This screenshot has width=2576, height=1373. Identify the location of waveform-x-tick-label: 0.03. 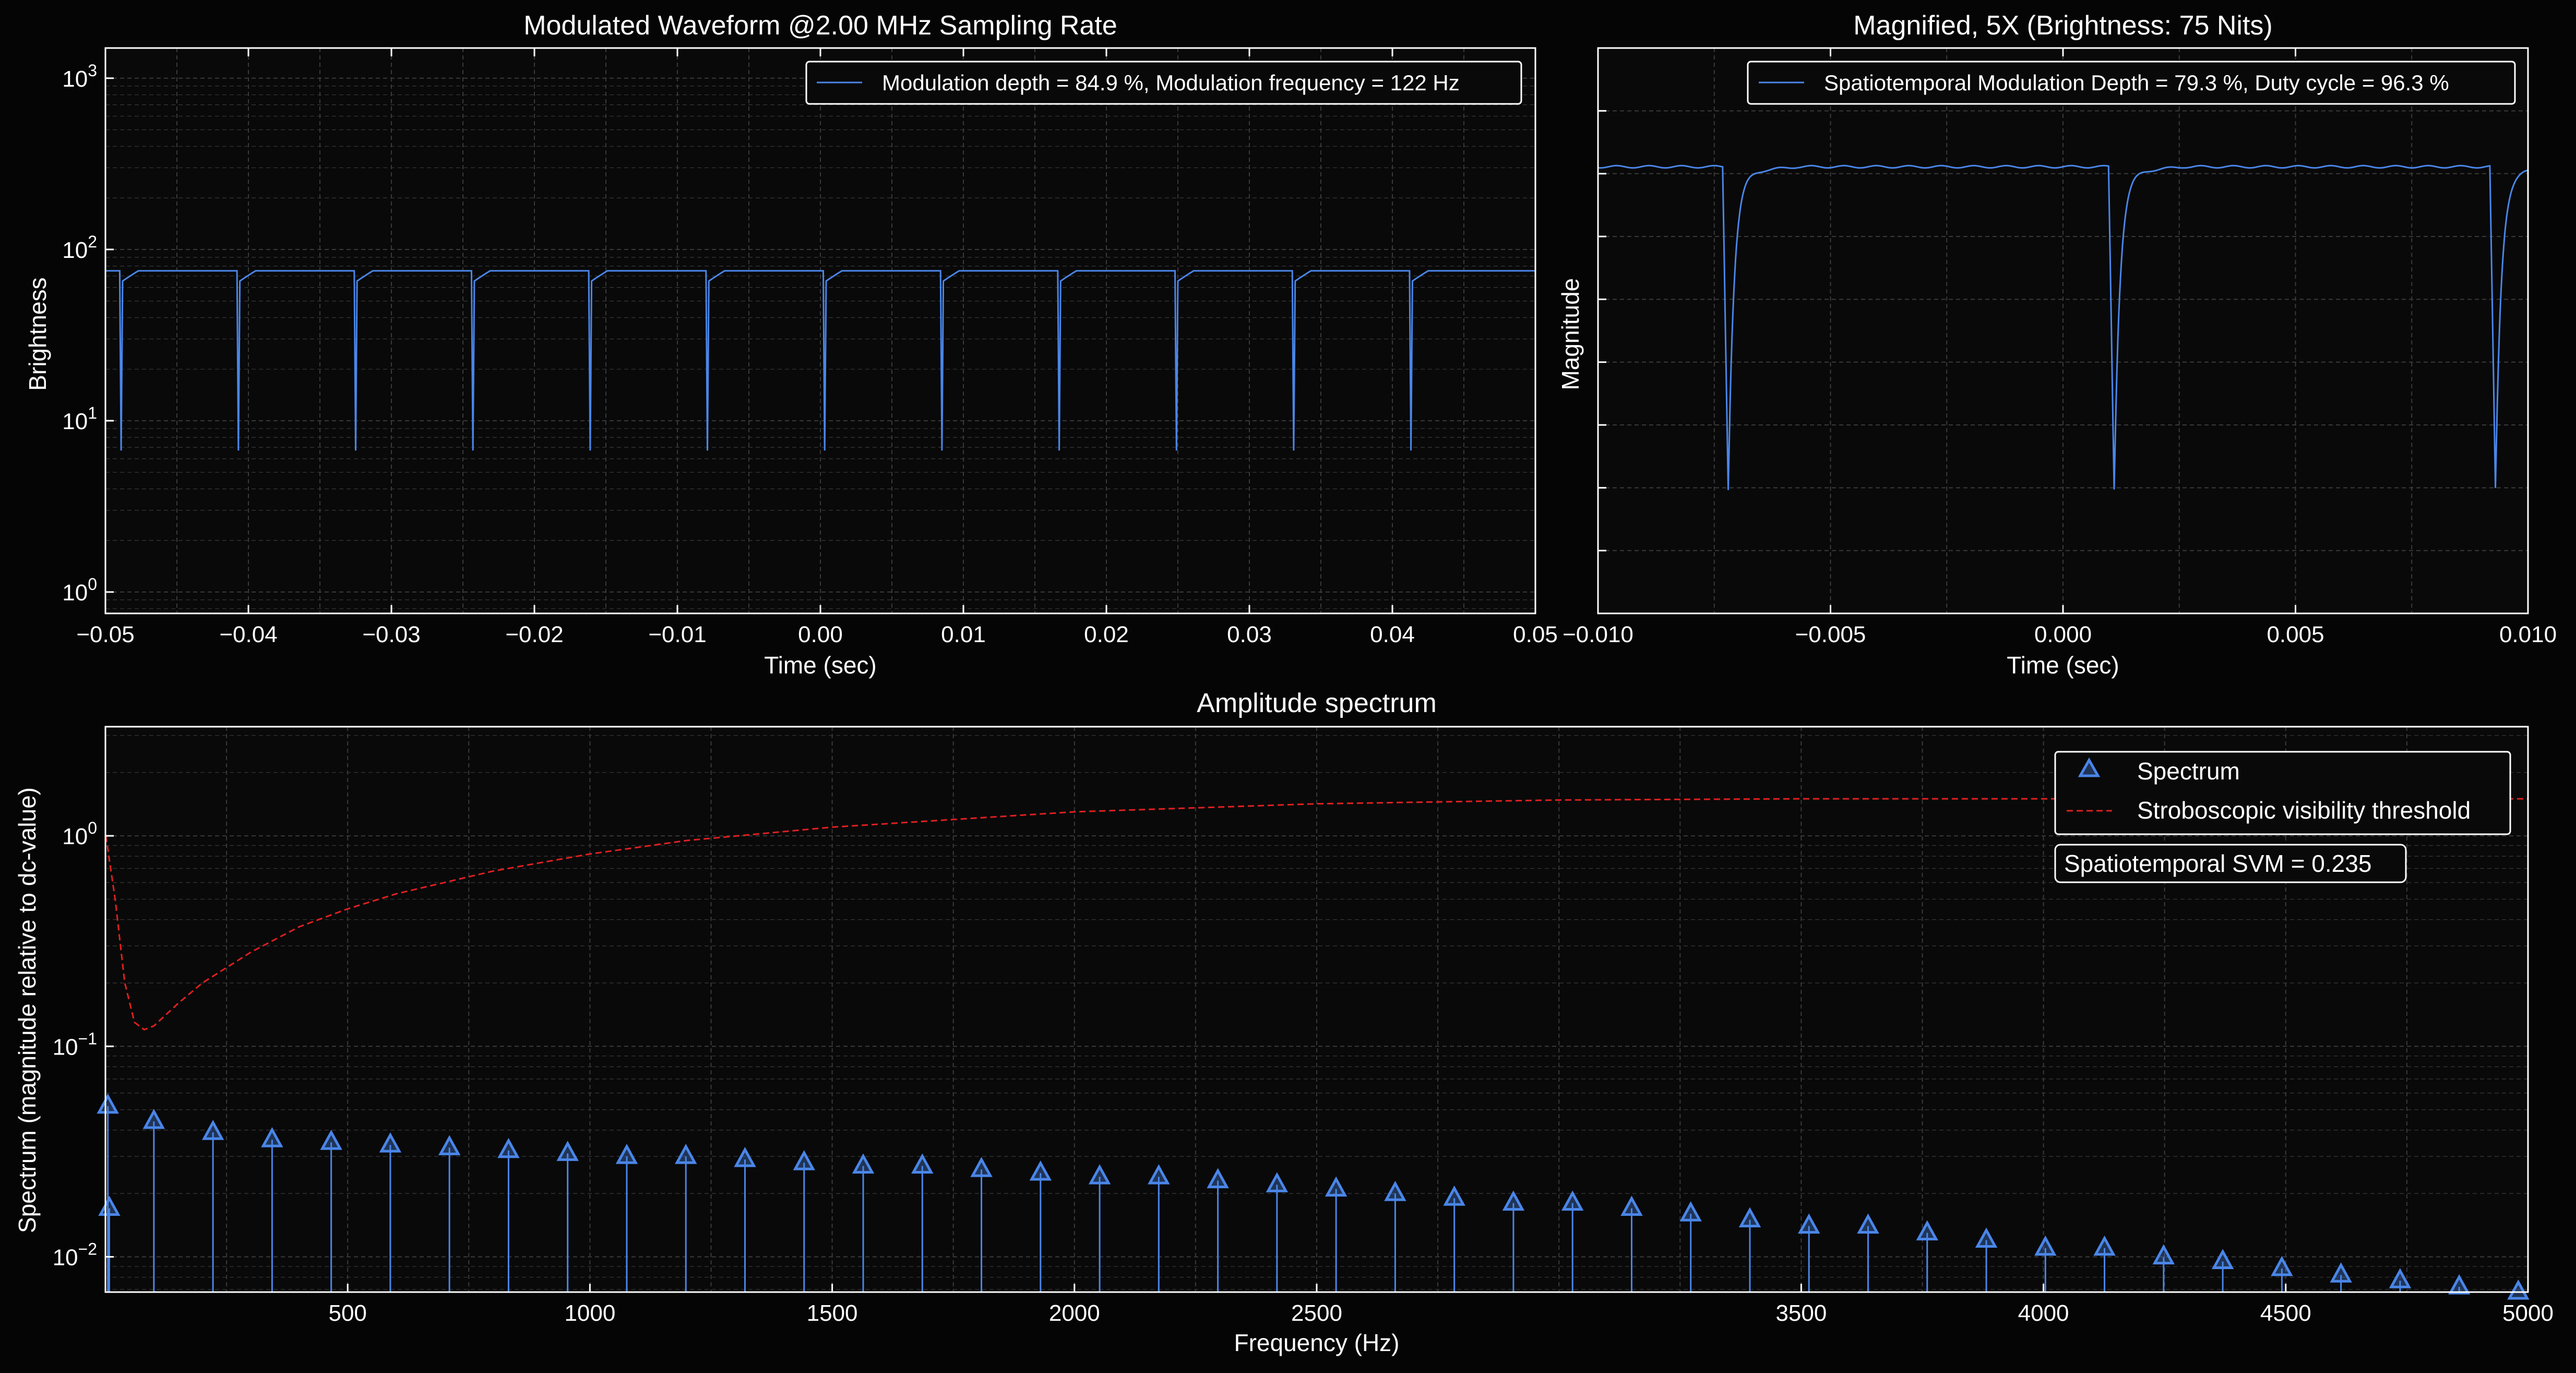
(1249, 634).